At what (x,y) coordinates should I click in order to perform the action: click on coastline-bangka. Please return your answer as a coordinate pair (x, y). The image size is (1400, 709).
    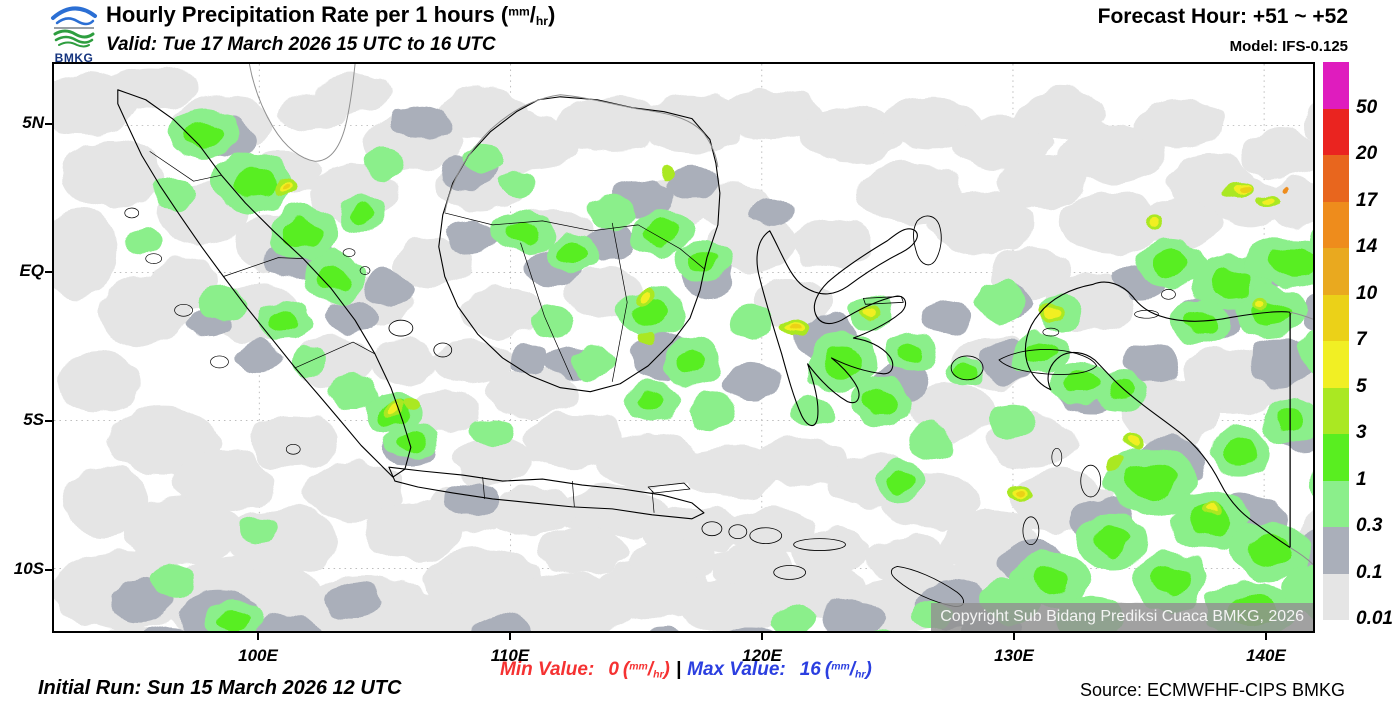
    Looking at the image, I should click on (401, 328).